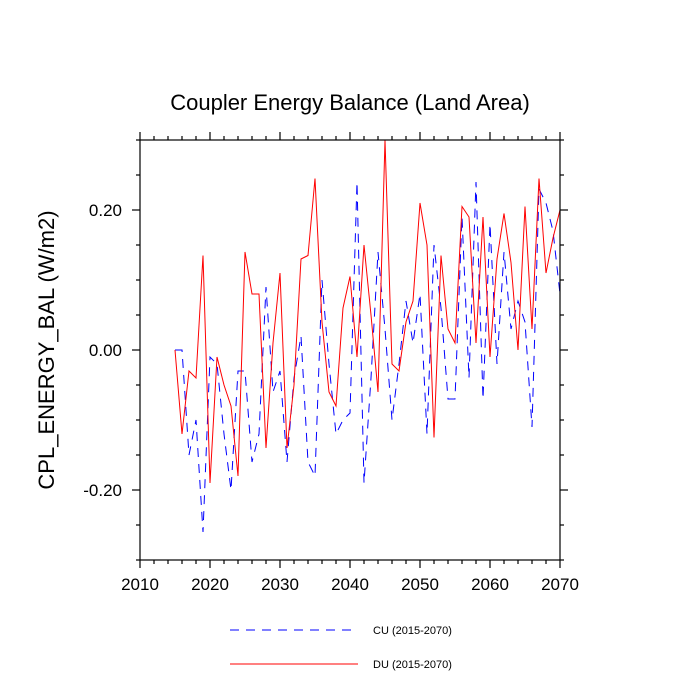 The height and width of the screenshot is (700, 700). I want to click on legend-label-du: DU (2015-2070), so click(412, 665).